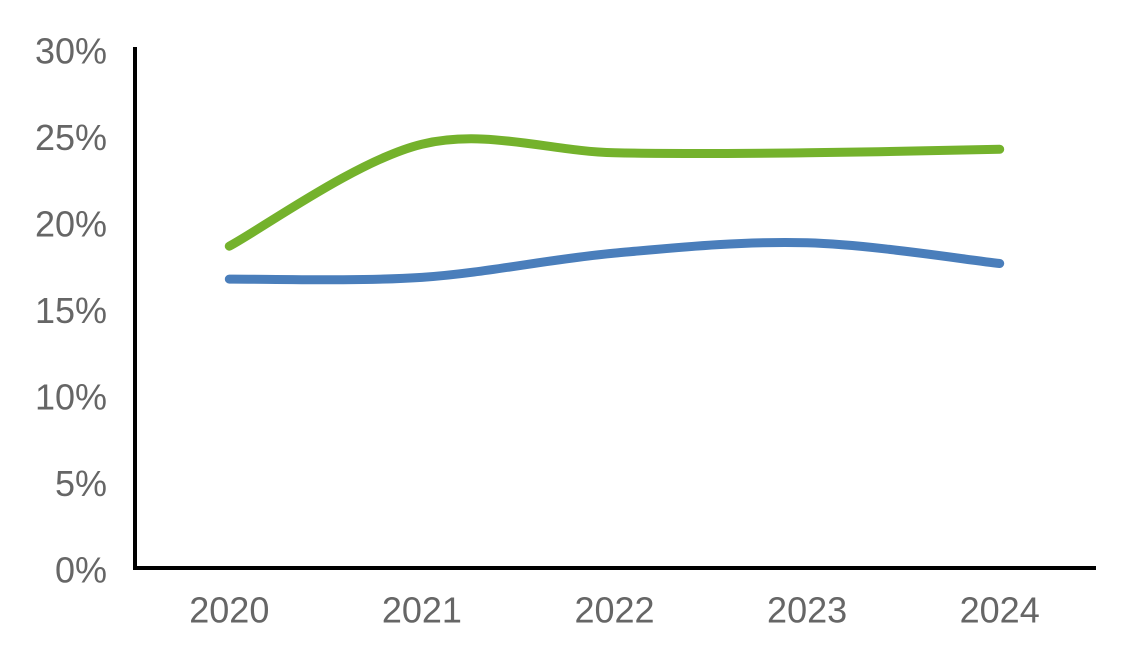 The height and width of the screenshot is (662, 1147). I want to click on x-axis-tick-label: 2023, so click(807, 610).